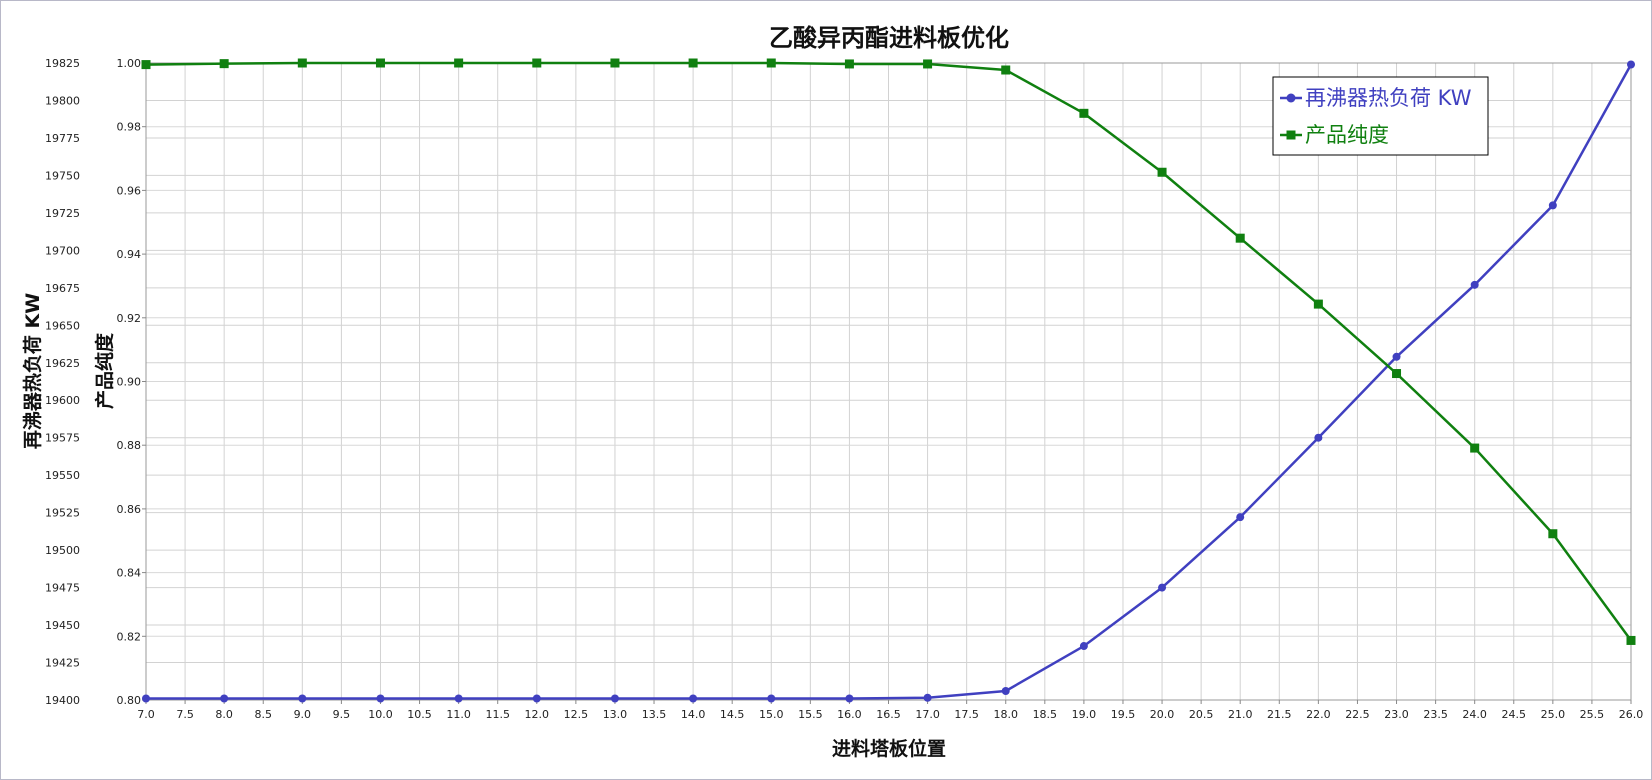 The width and height of the screenshot is (1652, 780). Describe the element at coordinates (1201, 714) in the screenshot. I see `x-tick-label: 20.5` at that location.